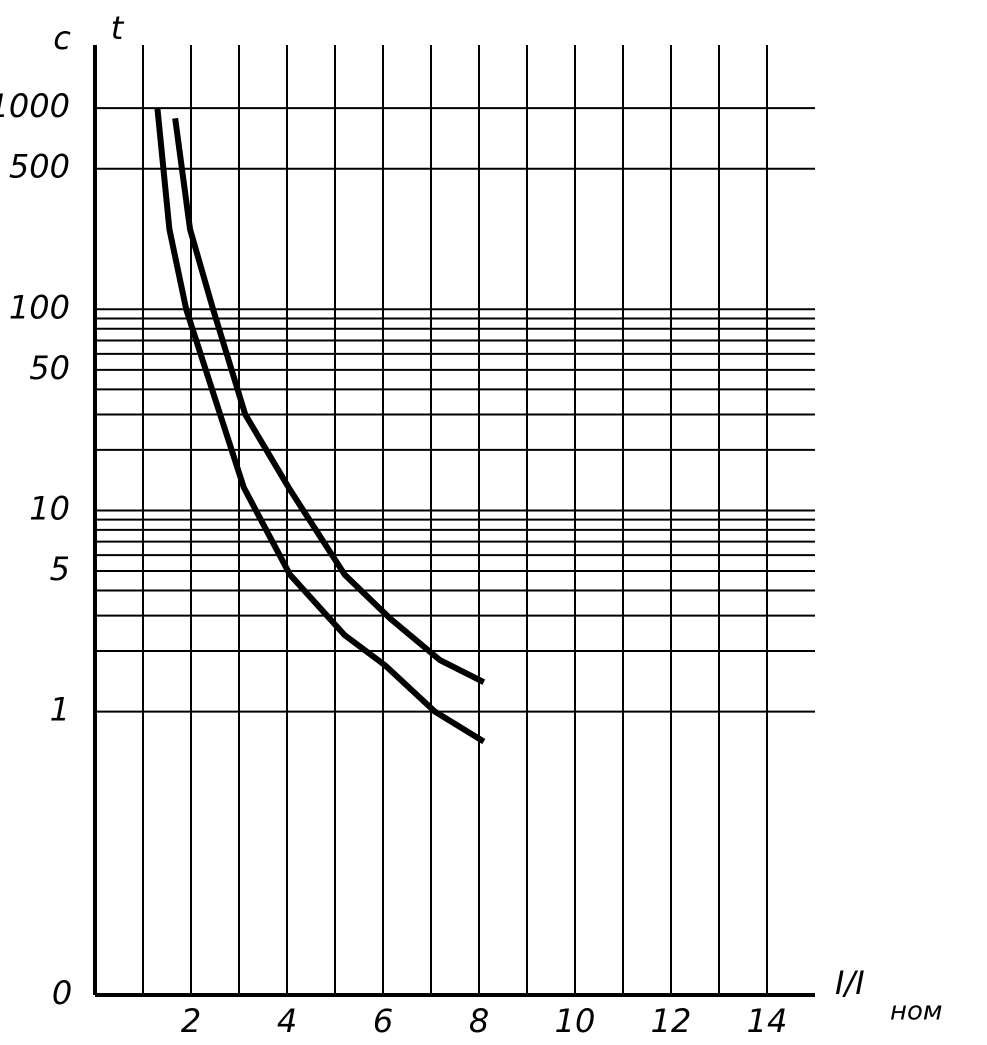  I want to click on y-tick-label: 50, so click(49, 368).